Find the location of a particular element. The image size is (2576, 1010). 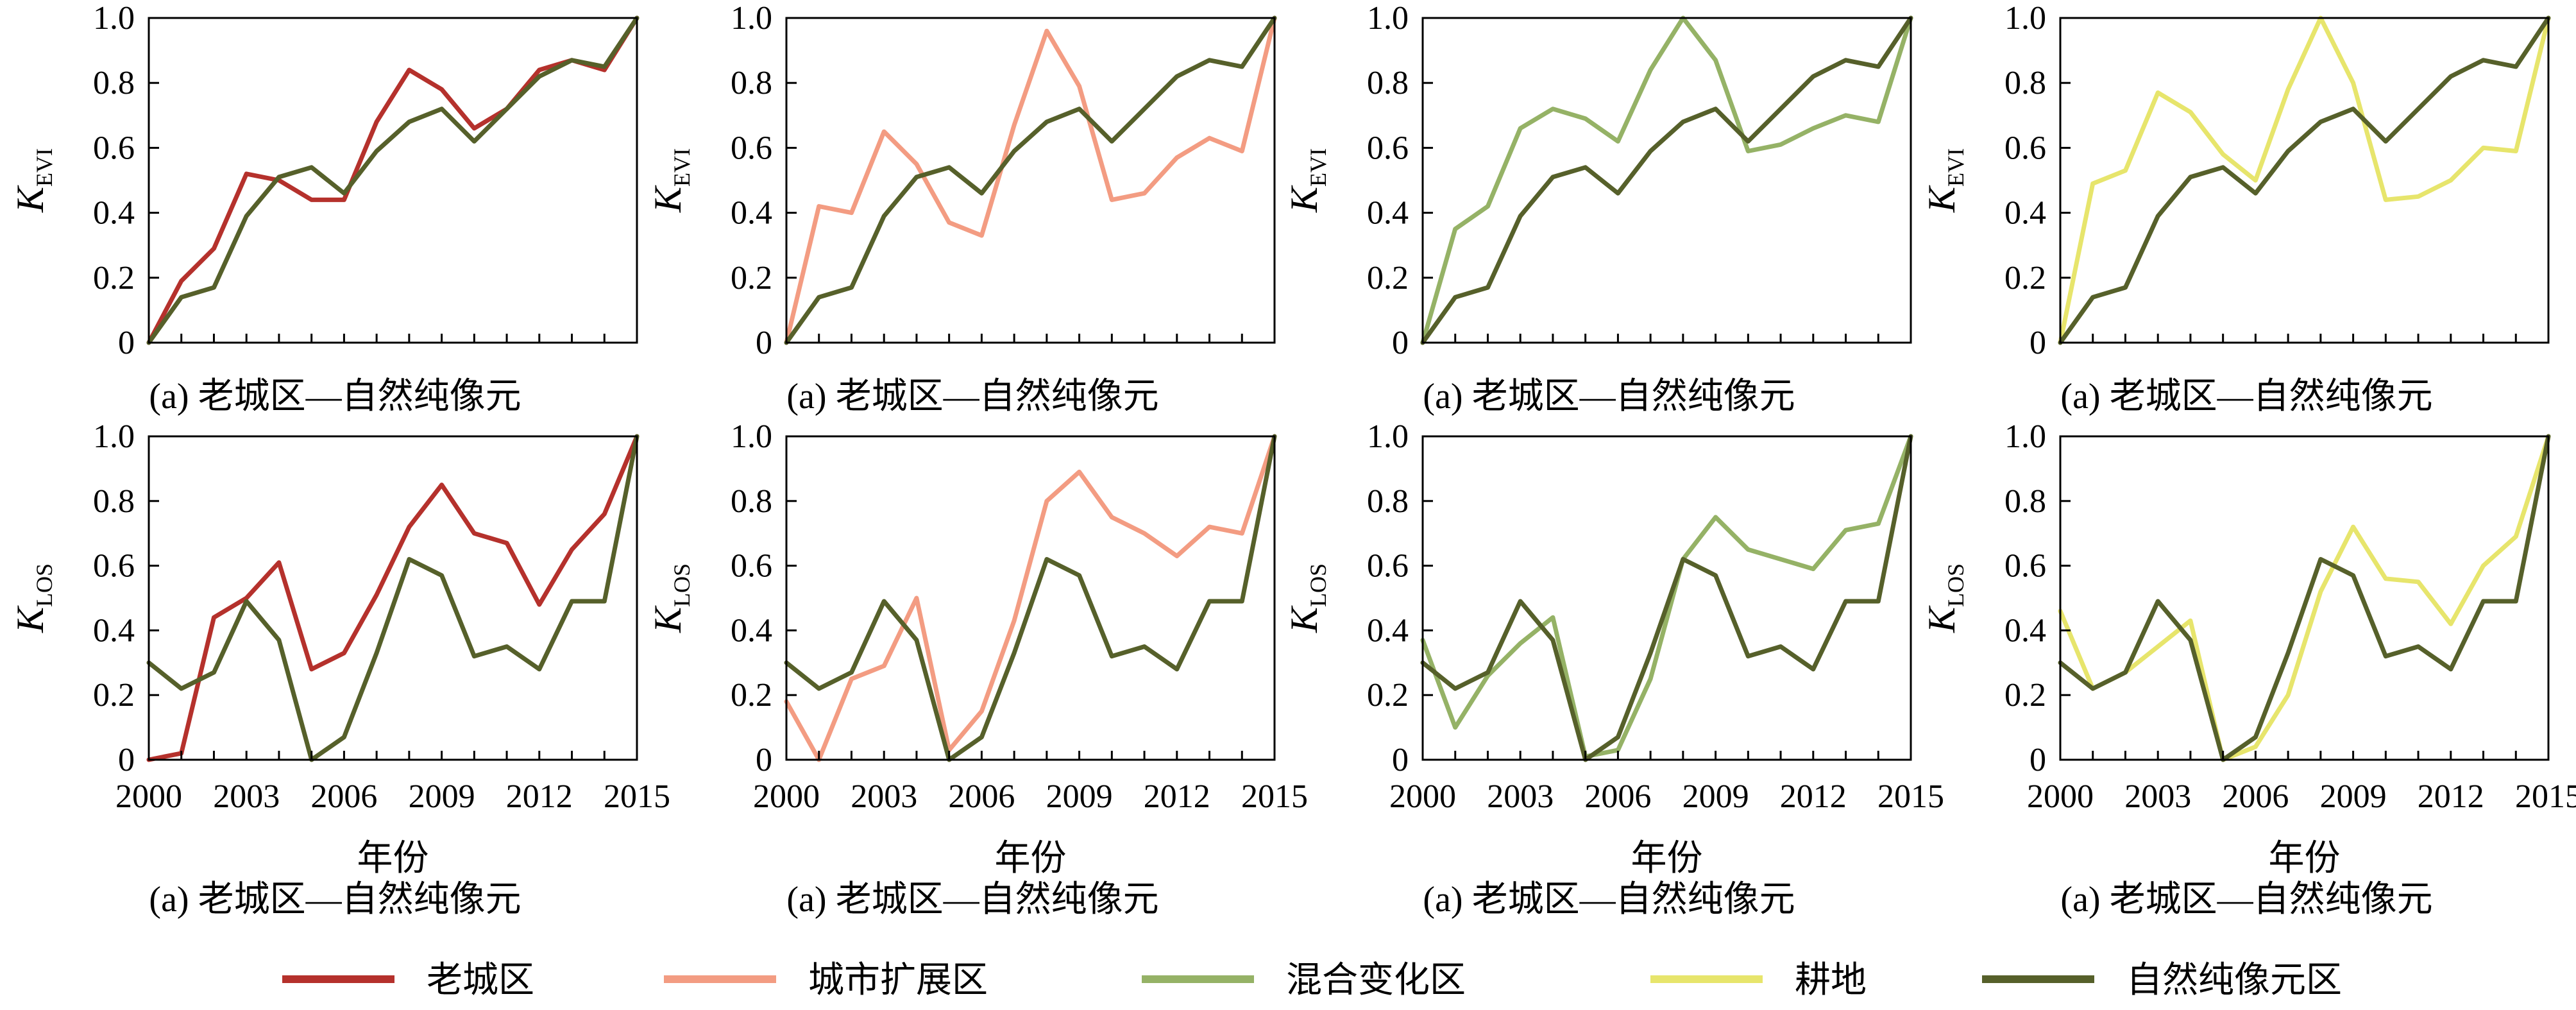

legend: 老城区 城市扩展区 混合变化区 耕地 自然纯像元区 is located at coordinates (1312, 980).